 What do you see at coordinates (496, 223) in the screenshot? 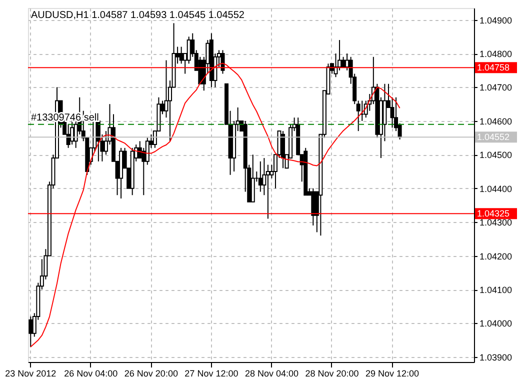
I see `y-tick-label: 1.04300` at bounding box center [496, 223].